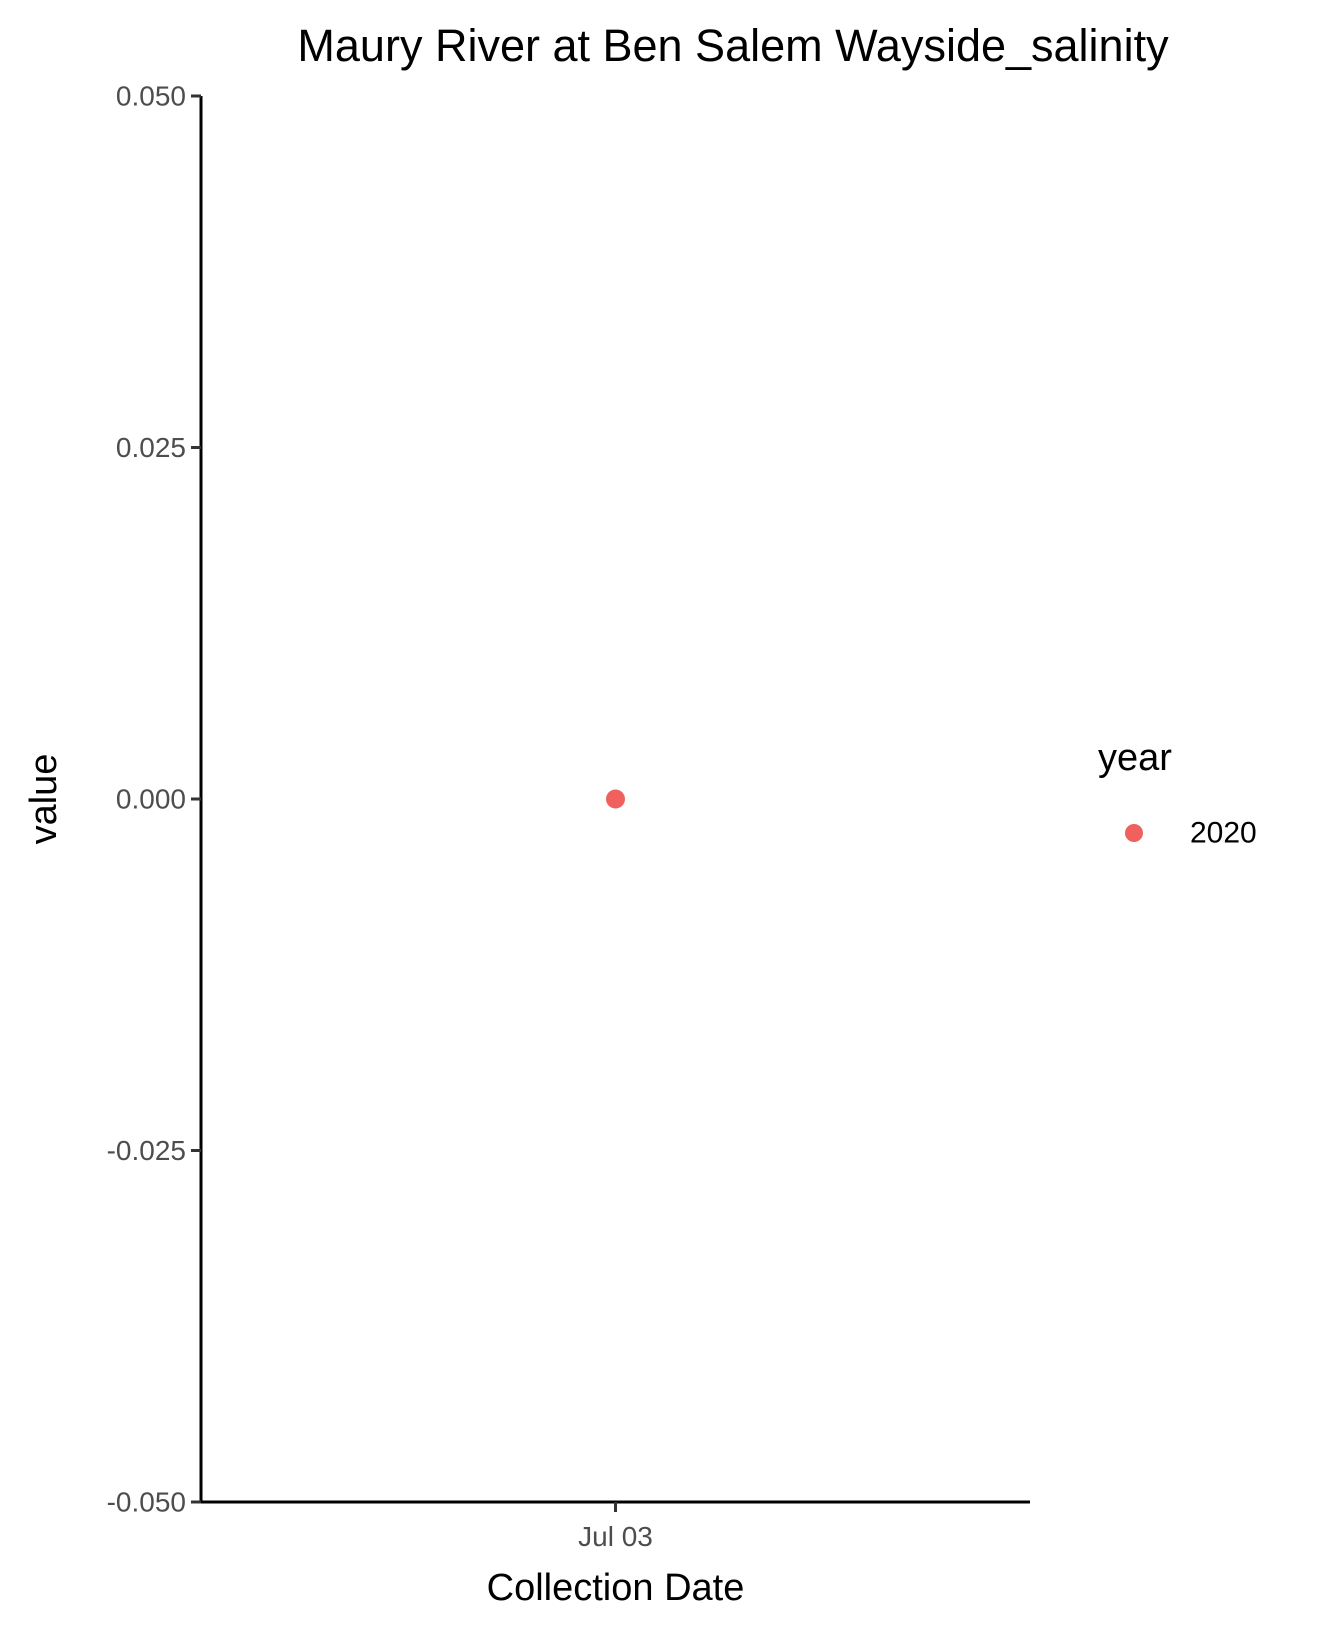  Describe the element at coordinates (1134, 833) in the screenshot. I see `legend-key-point` at that location.